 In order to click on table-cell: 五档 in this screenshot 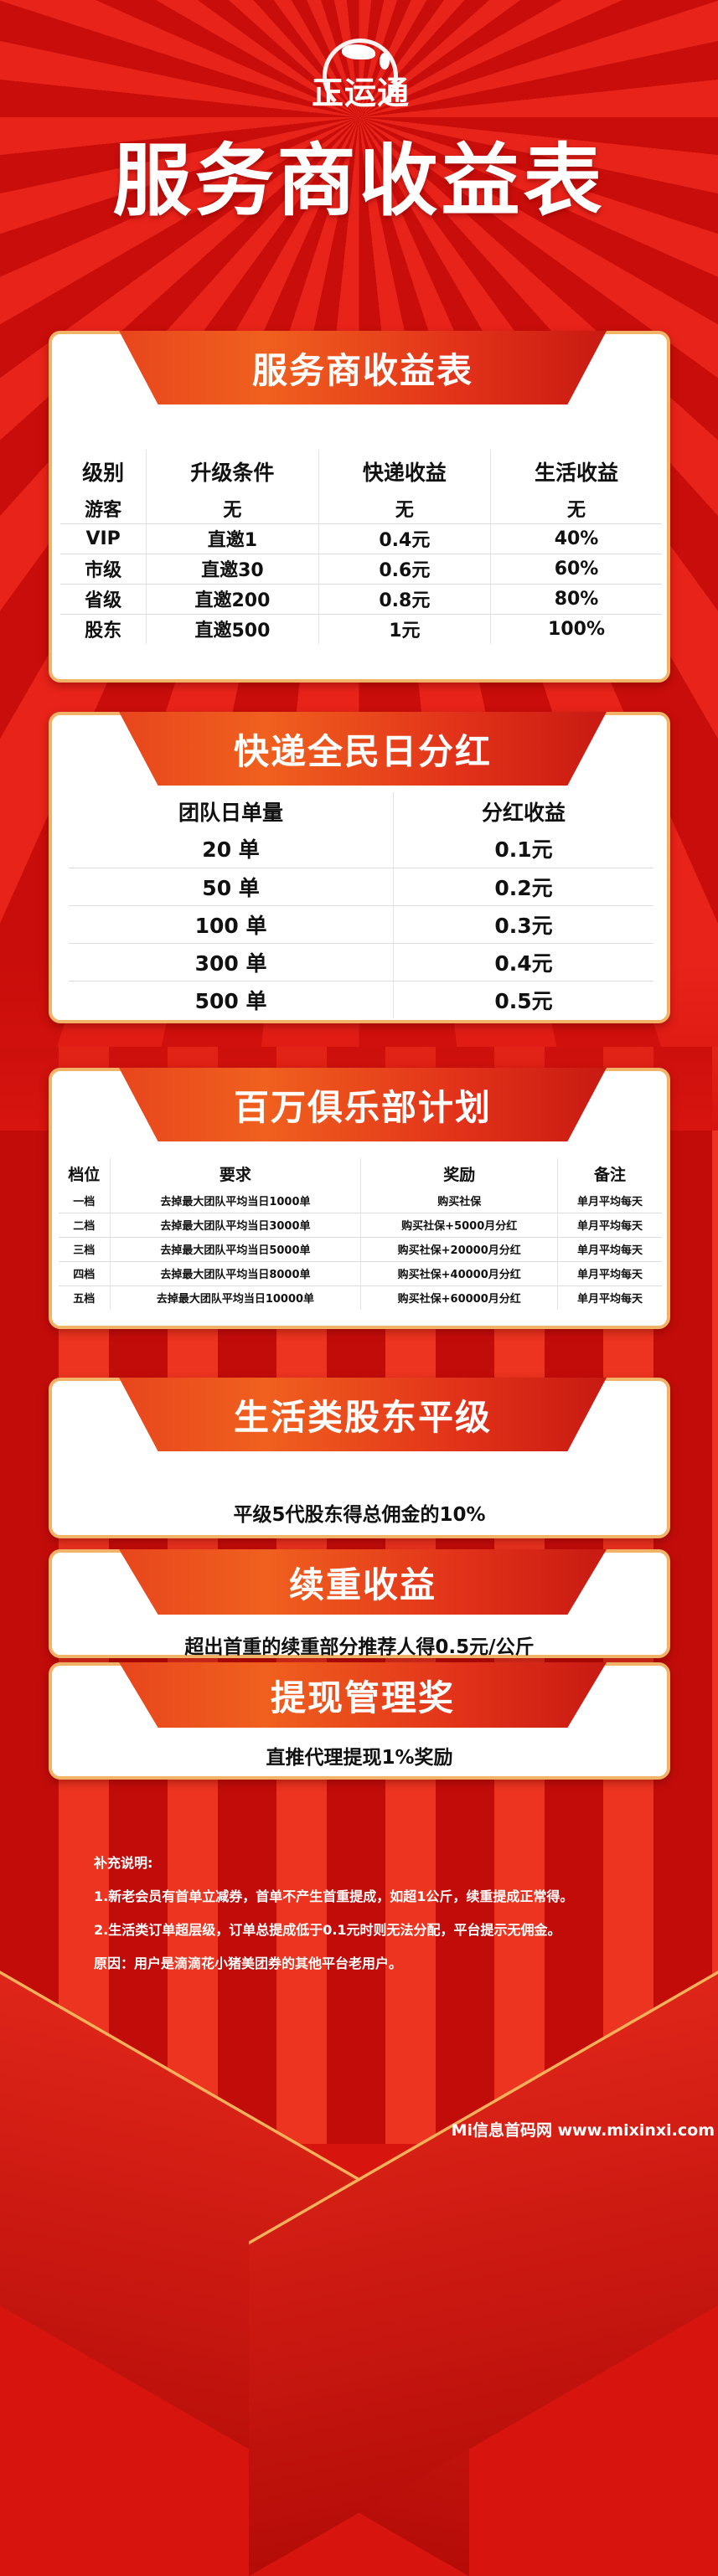, I will do `click(85, 1297)`.